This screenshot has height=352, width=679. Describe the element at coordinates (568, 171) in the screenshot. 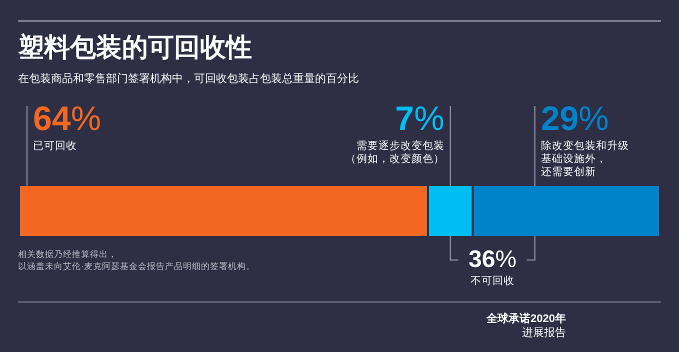

I see `text: 还需要创新` at that location.